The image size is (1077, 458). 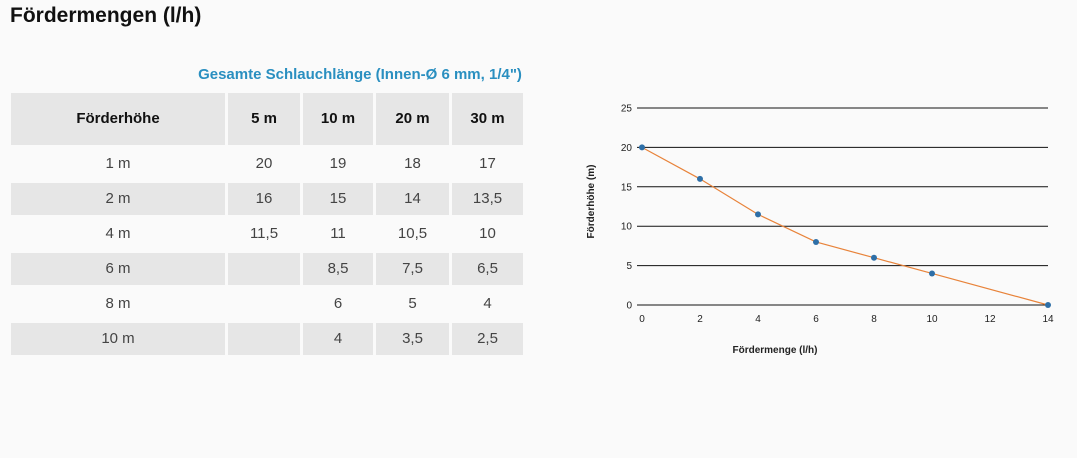 I want to click on header-30m: 30 m, so click(x=487, y=119).